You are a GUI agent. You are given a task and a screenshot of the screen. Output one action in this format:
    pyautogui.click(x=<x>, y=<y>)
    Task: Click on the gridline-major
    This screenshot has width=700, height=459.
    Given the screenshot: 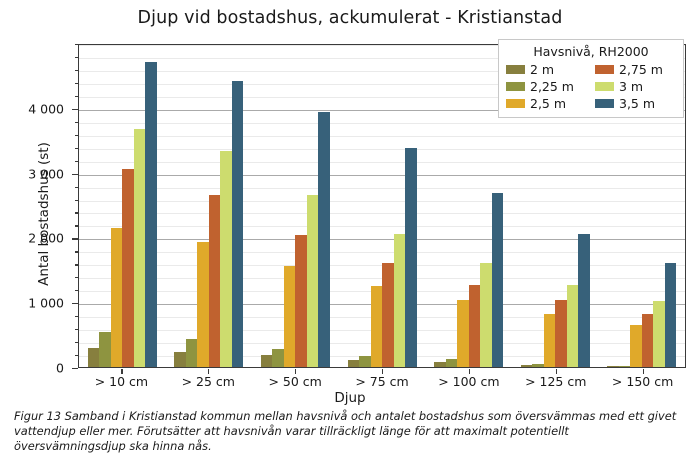 What is the action you would take?
    pyautogui.click(x=382, y=110)
    